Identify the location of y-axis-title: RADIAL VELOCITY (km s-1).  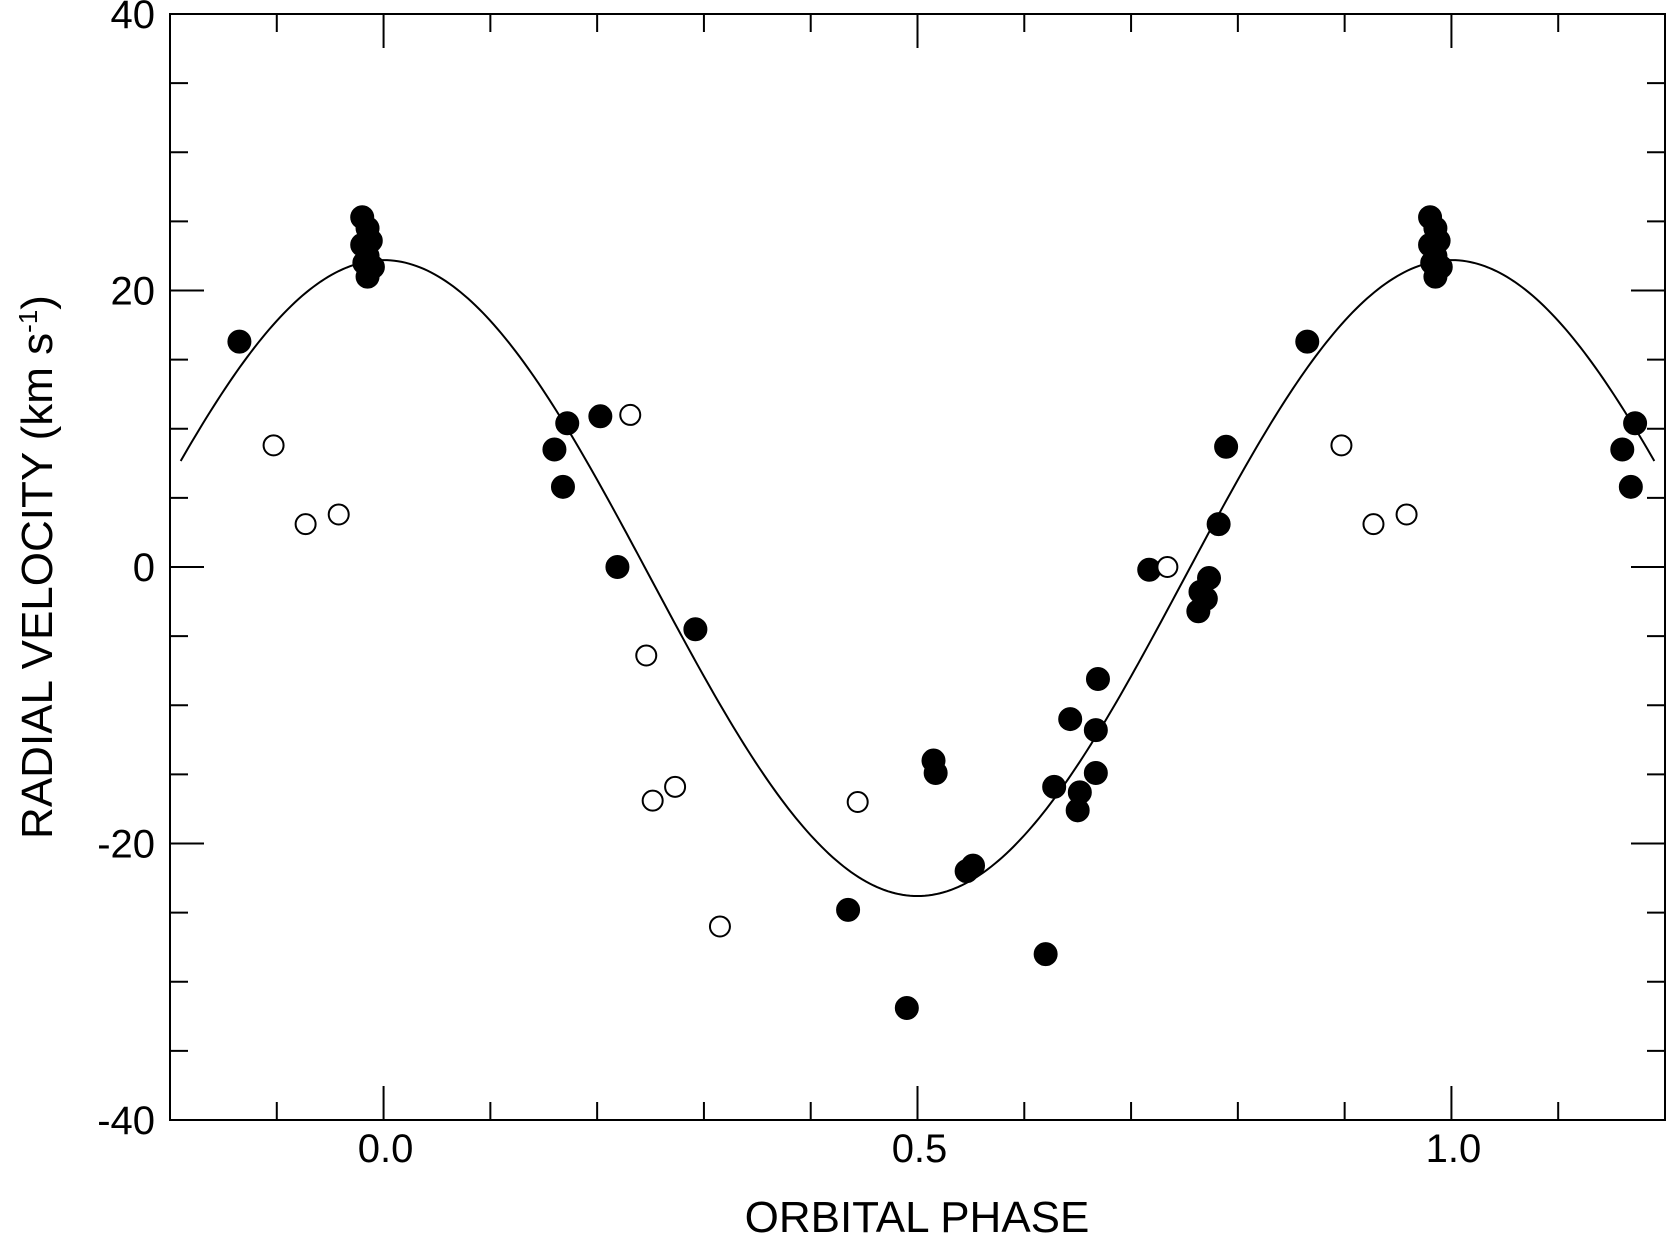
(37, 567).